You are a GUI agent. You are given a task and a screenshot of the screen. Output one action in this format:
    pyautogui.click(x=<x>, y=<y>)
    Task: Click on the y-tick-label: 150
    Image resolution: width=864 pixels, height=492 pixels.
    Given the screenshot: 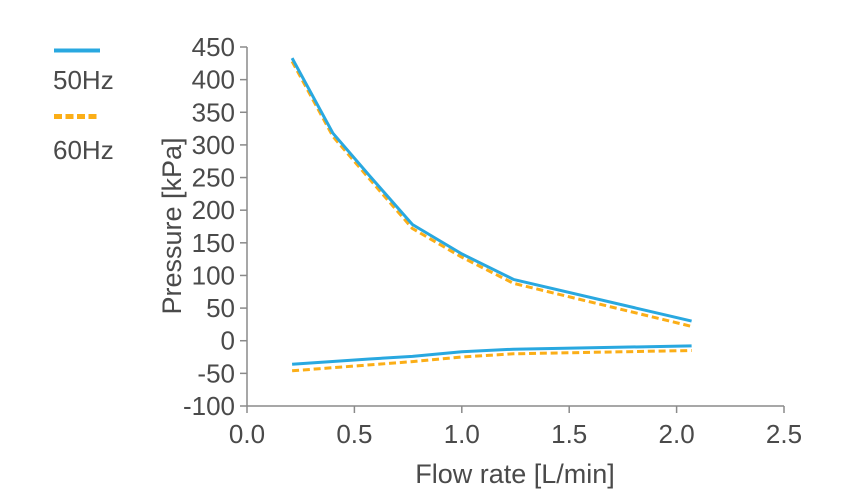 What is the action you would take?
    pyautogui.click(x=213, y=243)
    